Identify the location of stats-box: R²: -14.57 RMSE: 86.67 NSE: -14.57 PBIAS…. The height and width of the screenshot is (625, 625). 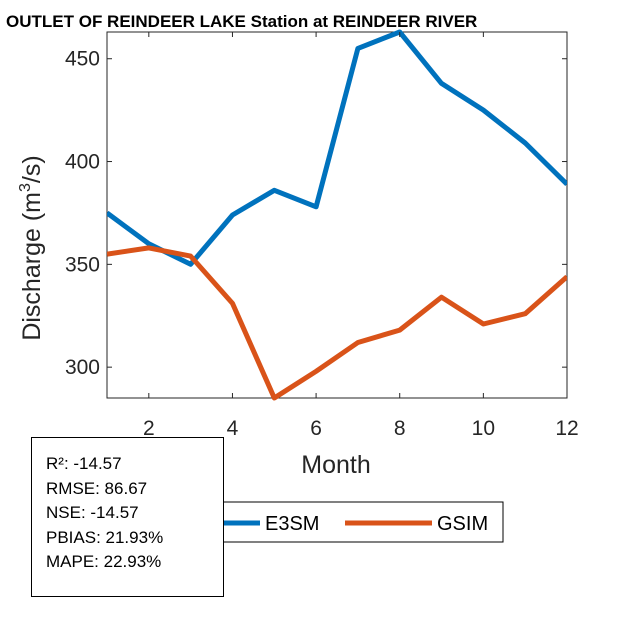
(127, 517).